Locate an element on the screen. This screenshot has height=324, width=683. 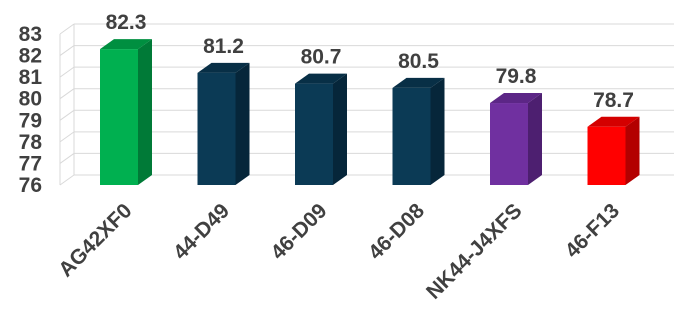
data-label: 80.5 is located at coordinates (418, 61).